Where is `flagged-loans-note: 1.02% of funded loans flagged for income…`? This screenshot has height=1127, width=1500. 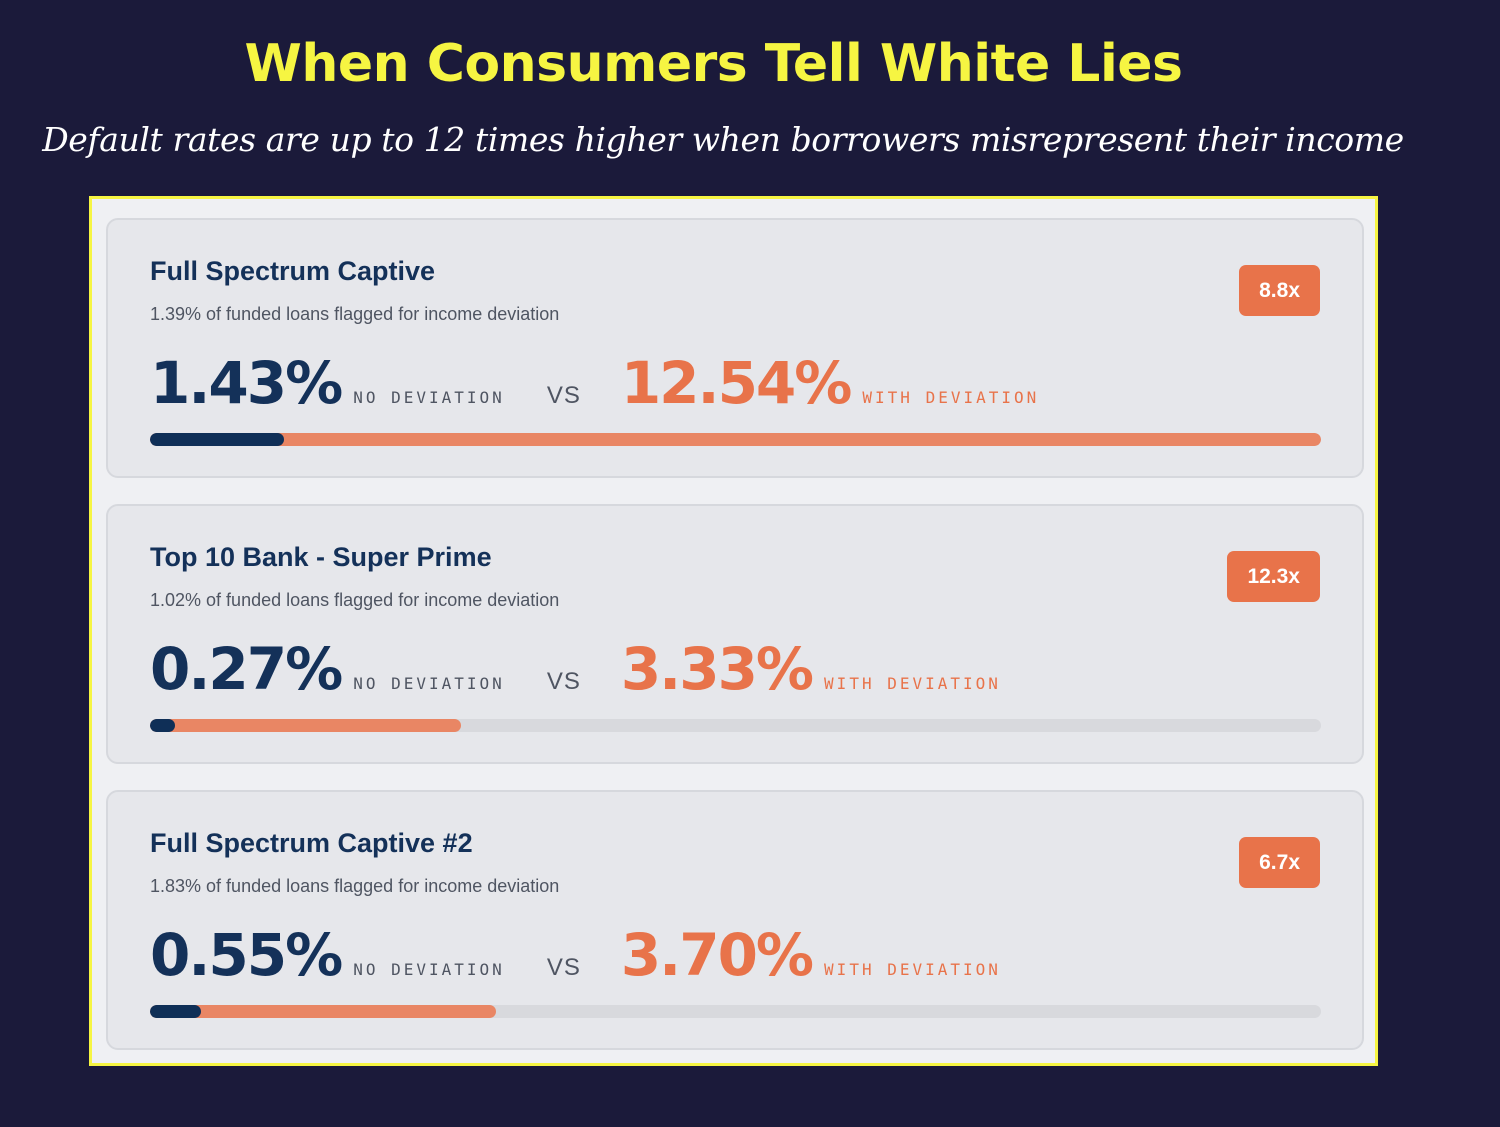
flagged-loans-note: 1.02% of funded loans flagged for income… is located at coordinates (355, 600).